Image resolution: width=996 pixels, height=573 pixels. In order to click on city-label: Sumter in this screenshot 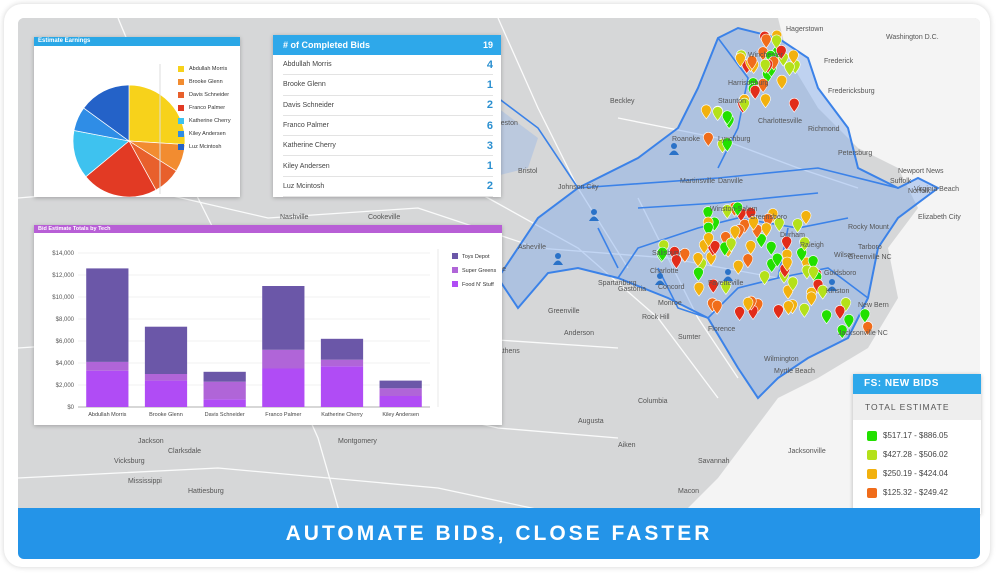, I will do `click(689, 337)`.